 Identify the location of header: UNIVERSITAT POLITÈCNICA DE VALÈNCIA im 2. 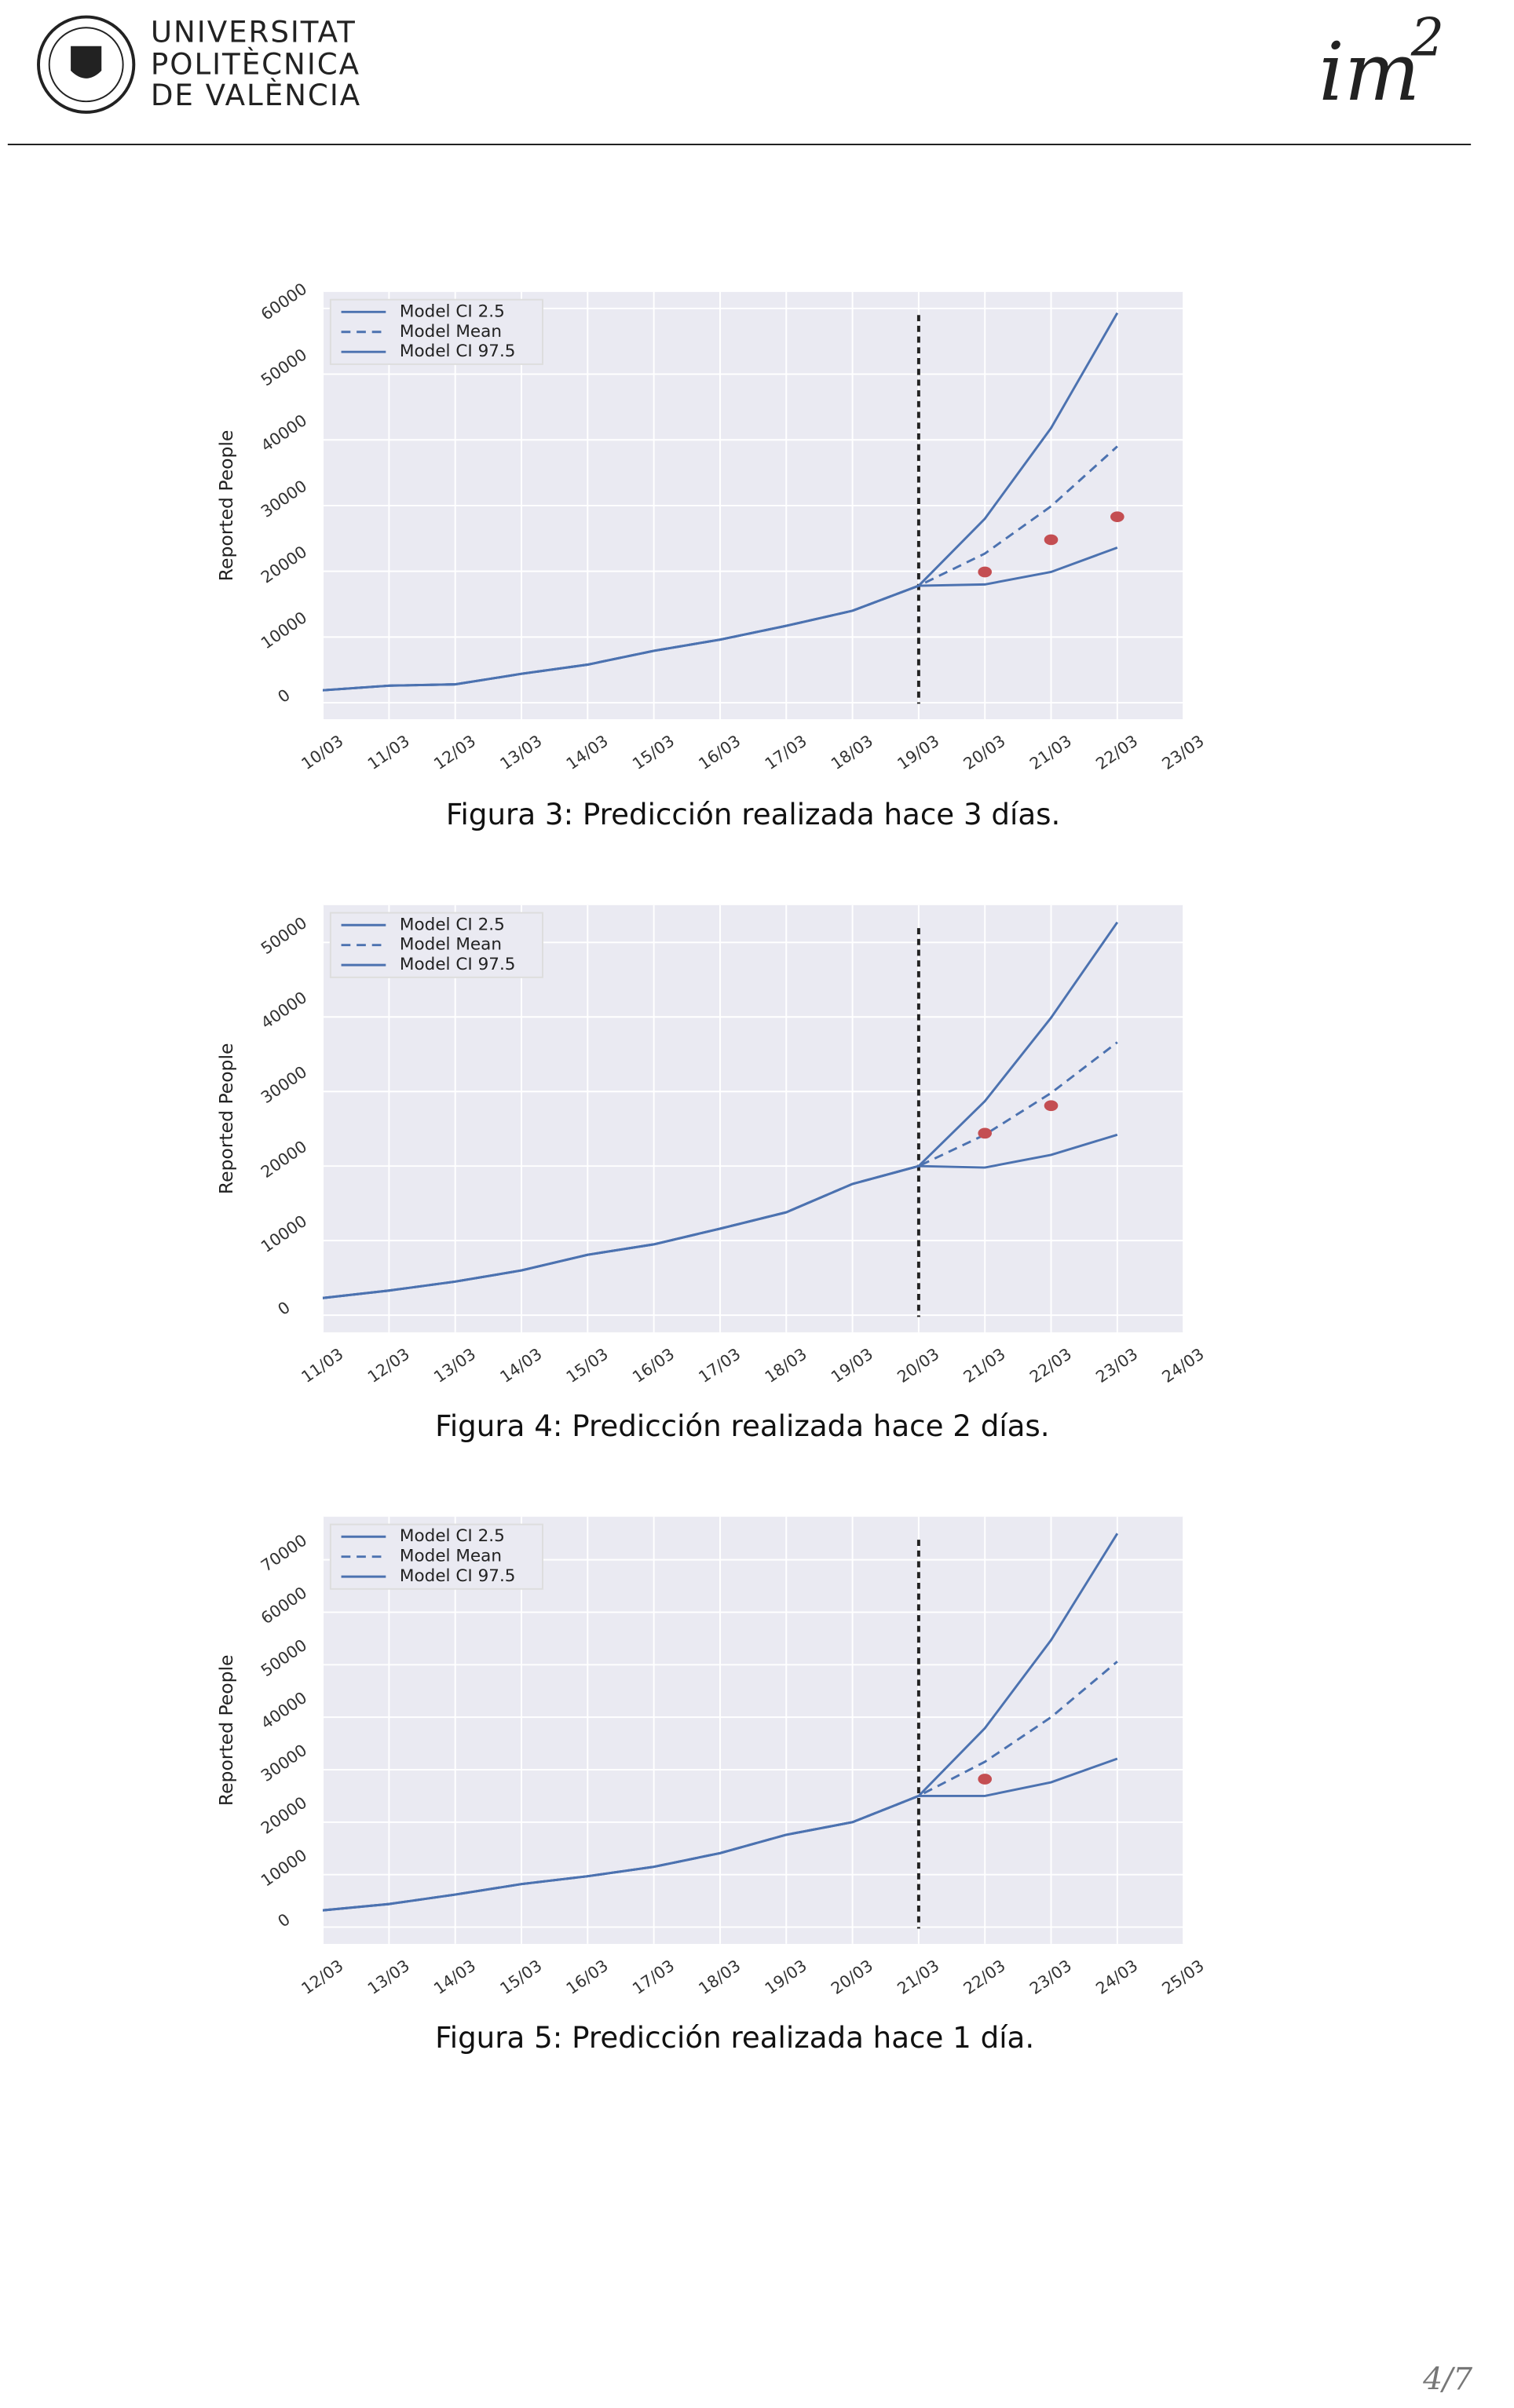
(739, 75).